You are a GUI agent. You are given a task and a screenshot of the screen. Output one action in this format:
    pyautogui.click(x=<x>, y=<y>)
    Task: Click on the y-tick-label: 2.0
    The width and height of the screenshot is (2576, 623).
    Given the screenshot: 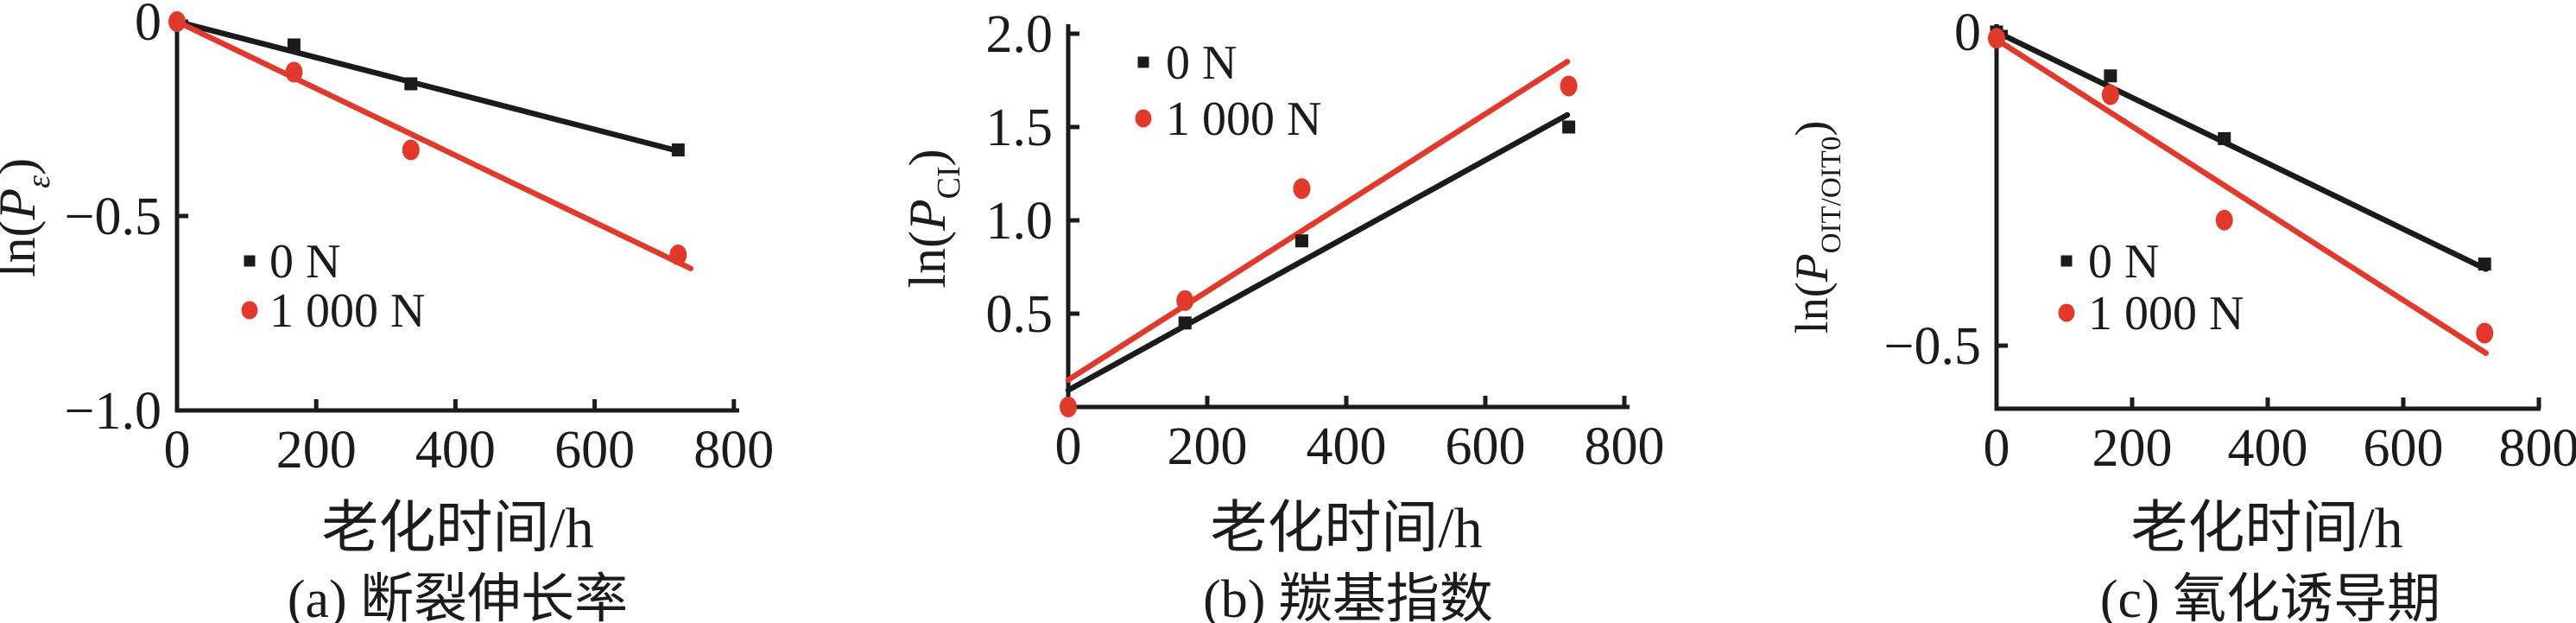 What is the action you would take?
    pyautogui.click(x=1020, y=34)
    